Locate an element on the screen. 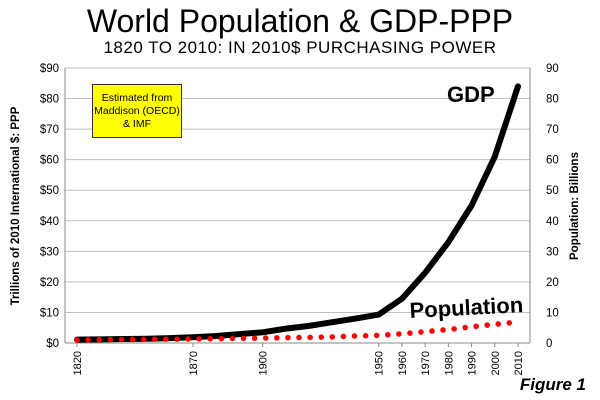 The image size is (600, 400). x-tick-label: 1900 is located at coordinates (264, 363).